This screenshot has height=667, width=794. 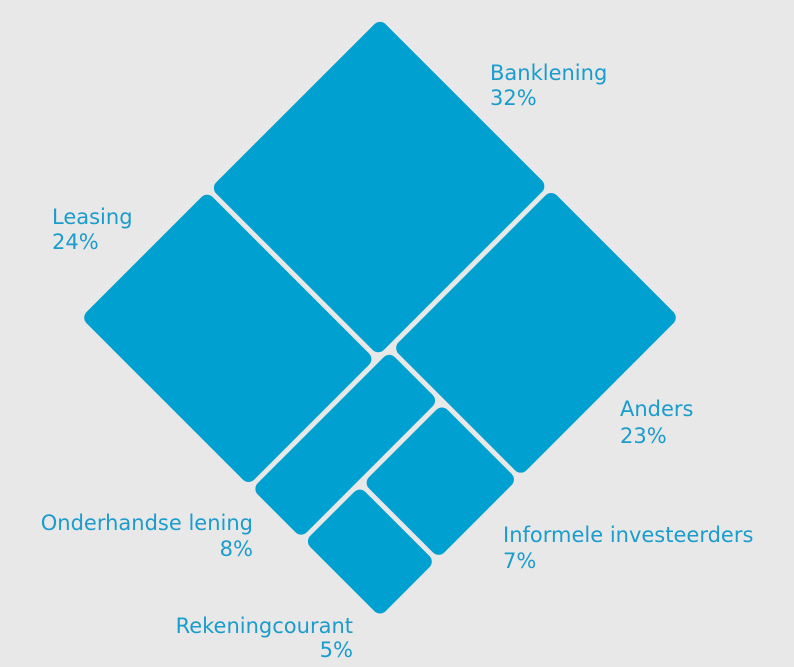 I want to click on value-label: 23%, so click(x=643, y=436).